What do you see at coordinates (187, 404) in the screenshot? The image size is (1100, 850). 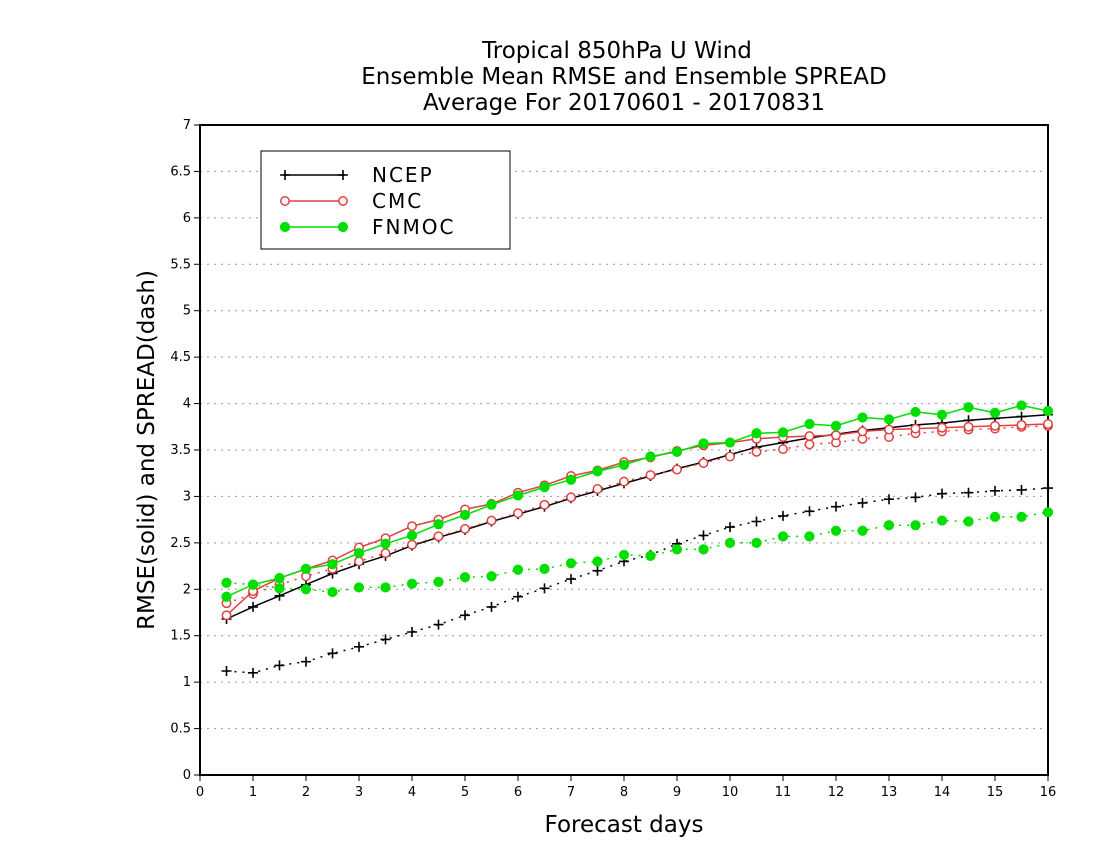 I see `y-tick-label: 4` at bounding box center [187, 404].